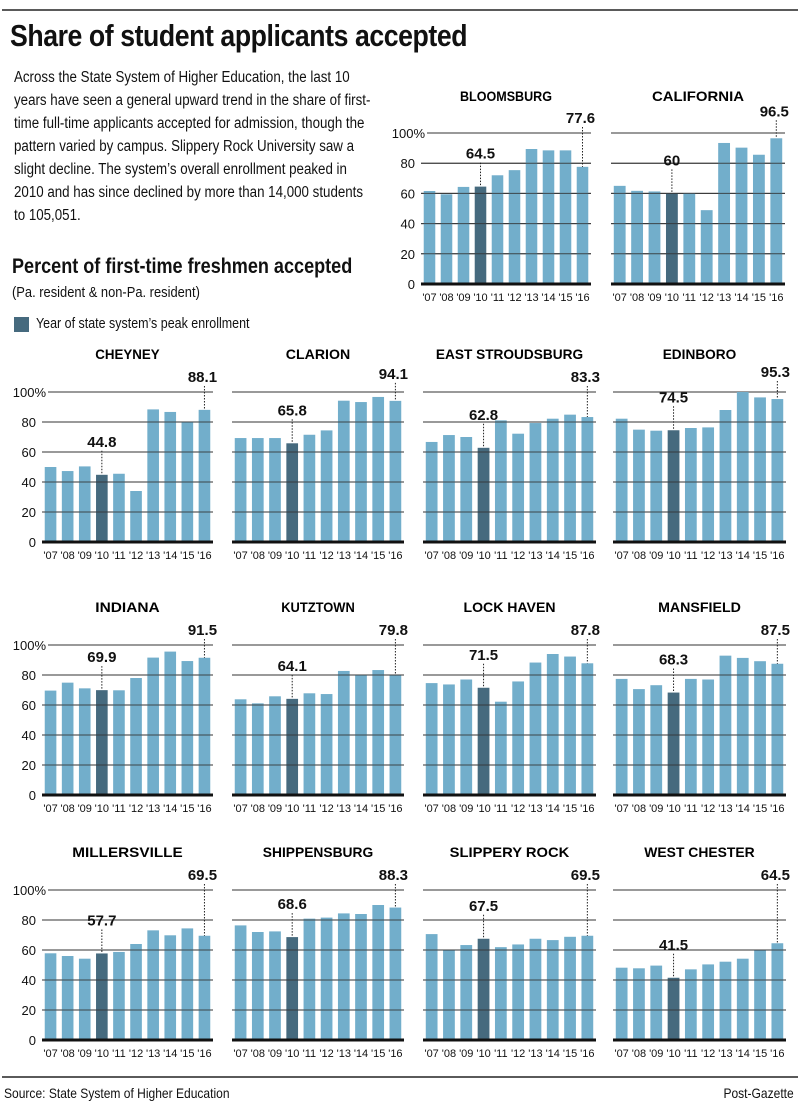 This screenshot has width=800, height=1113. I want to click on panel-title: SLIPPERY ROCK, so click(510, 852).